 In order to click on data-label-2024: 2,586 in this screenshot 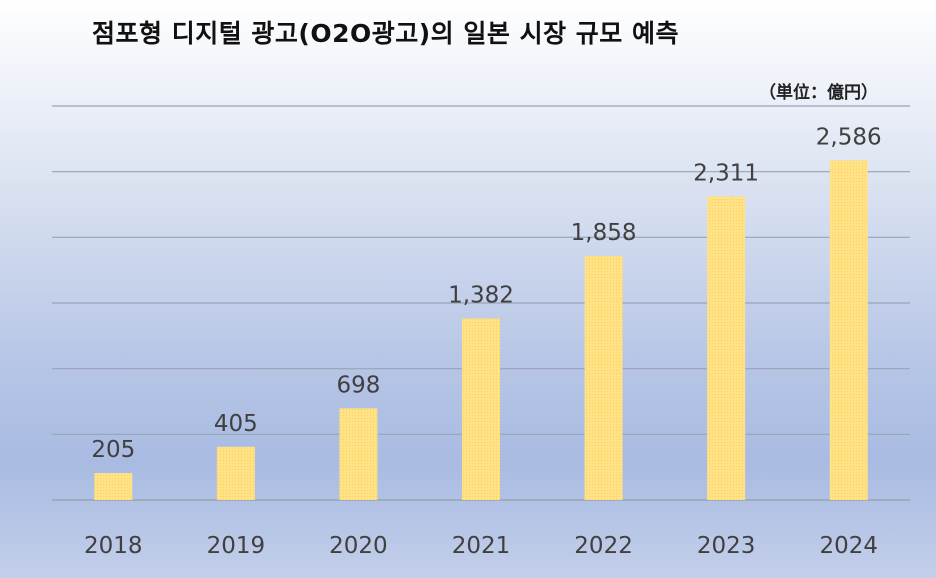, I will do `click(849, 137)`.